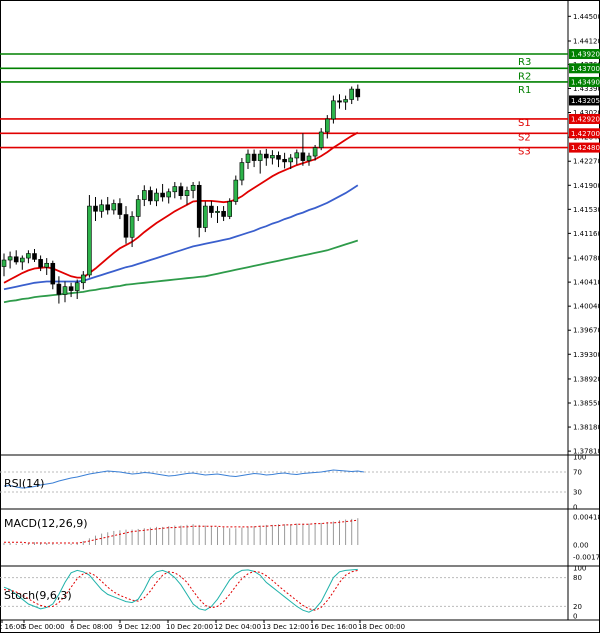 The width and height of the screenshot is (600, 637). What do you see at coordinates (524, 152) in the screenshot?
I see `level-name-s3: S3` at bounding box center [524, 152].